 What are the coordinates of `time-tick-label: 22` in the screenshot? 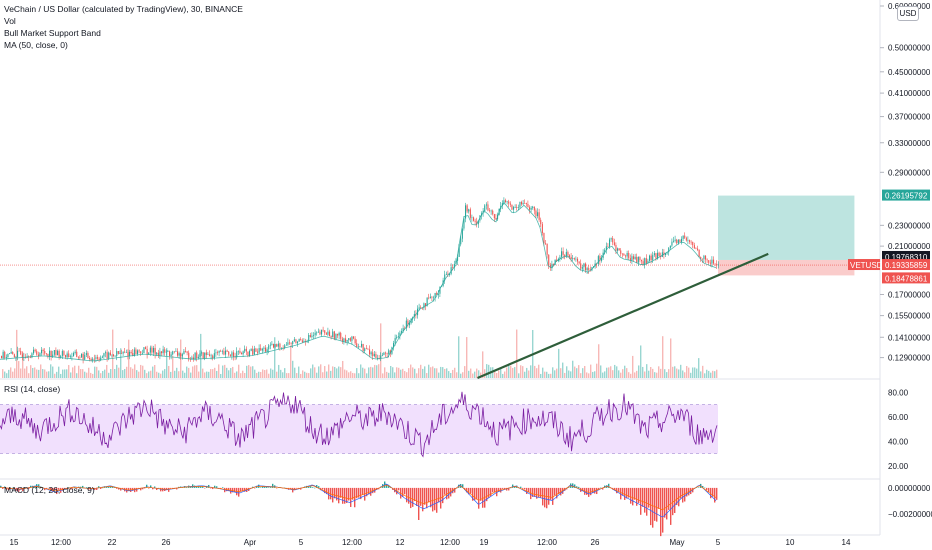 It's located at (112, 542).